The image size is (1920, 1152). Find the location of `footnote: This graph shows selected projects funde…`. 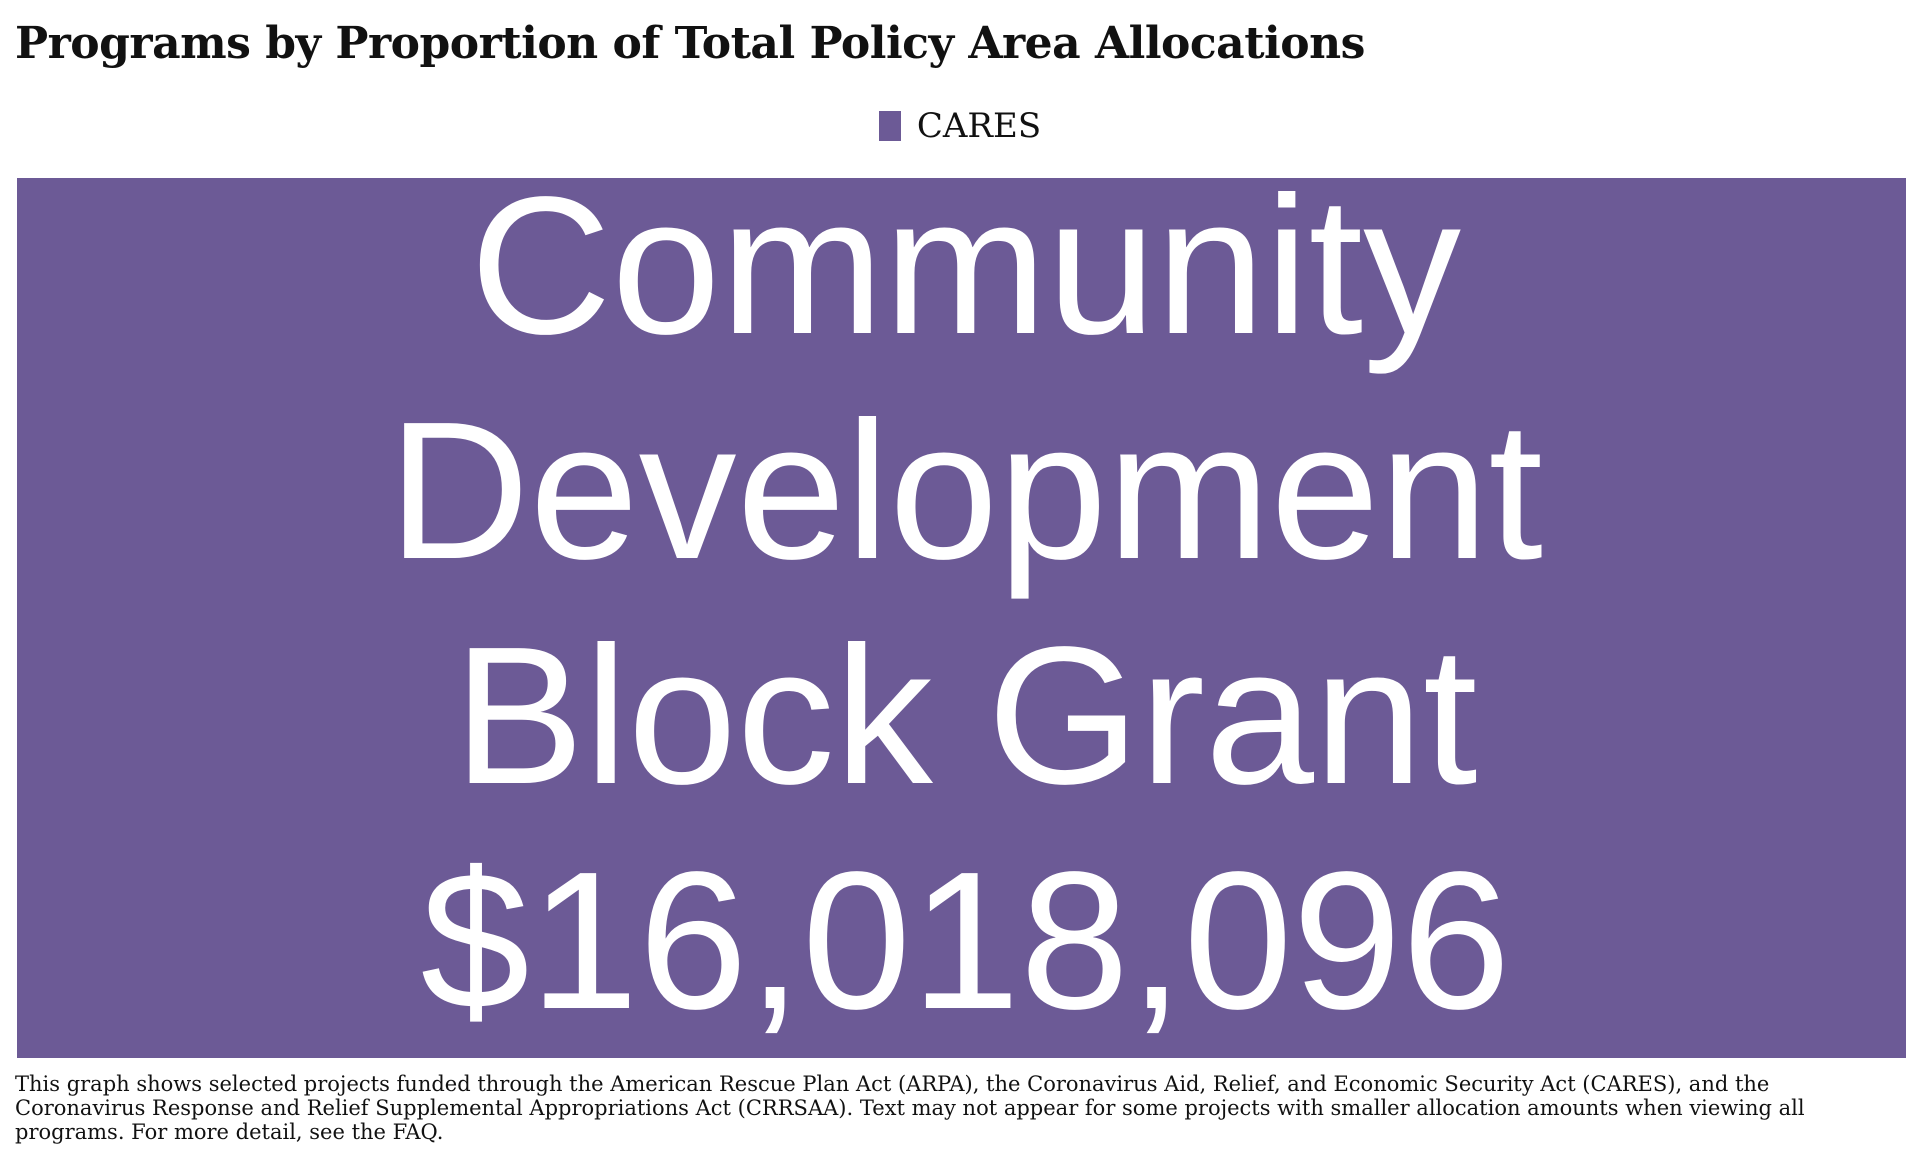

footnote: This graph shows selected projects funde… is located at coordinates (960, 1108).